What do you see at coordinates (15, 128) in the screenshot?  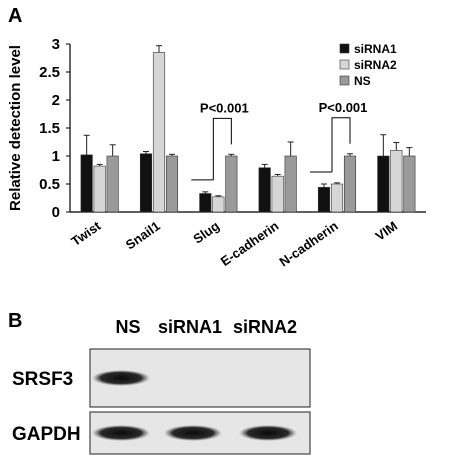 I see `y-axis-label: Relative detection level` at bounding box center [15, 128].